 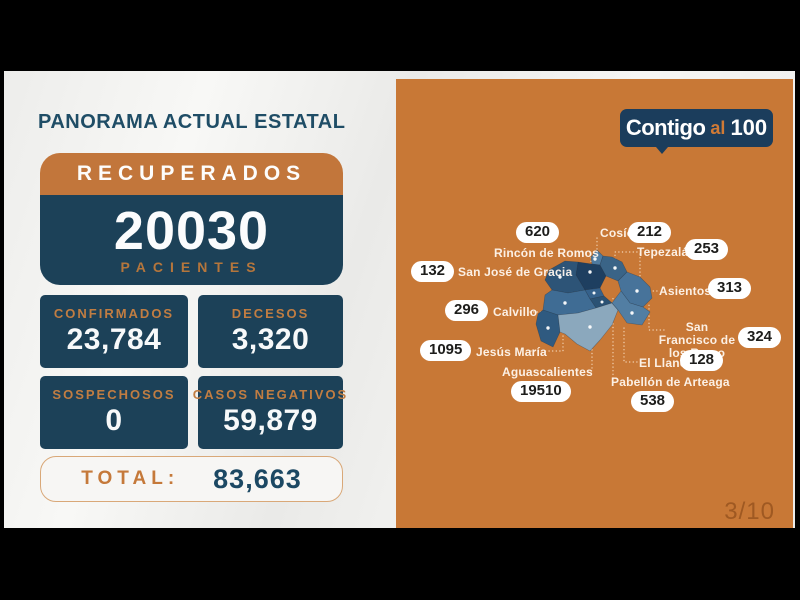 What do you see at coordinates (191, 479) in the screenshot?
I see `total-card: TOTAL: 83,663` at bounding box center [191, 479].